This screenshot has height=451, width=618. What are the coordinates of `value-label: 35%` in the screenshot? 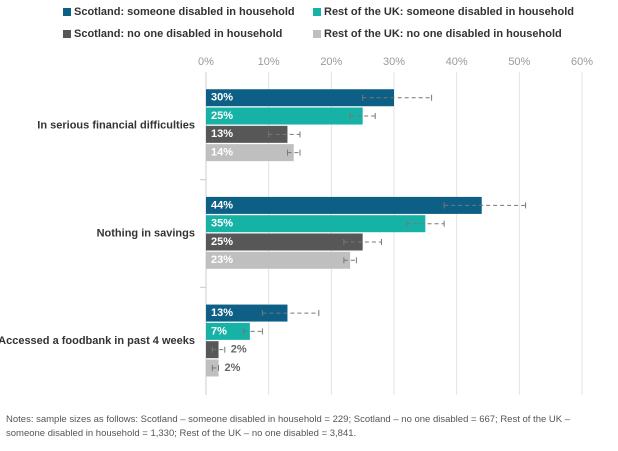 It's located at (222, 224).